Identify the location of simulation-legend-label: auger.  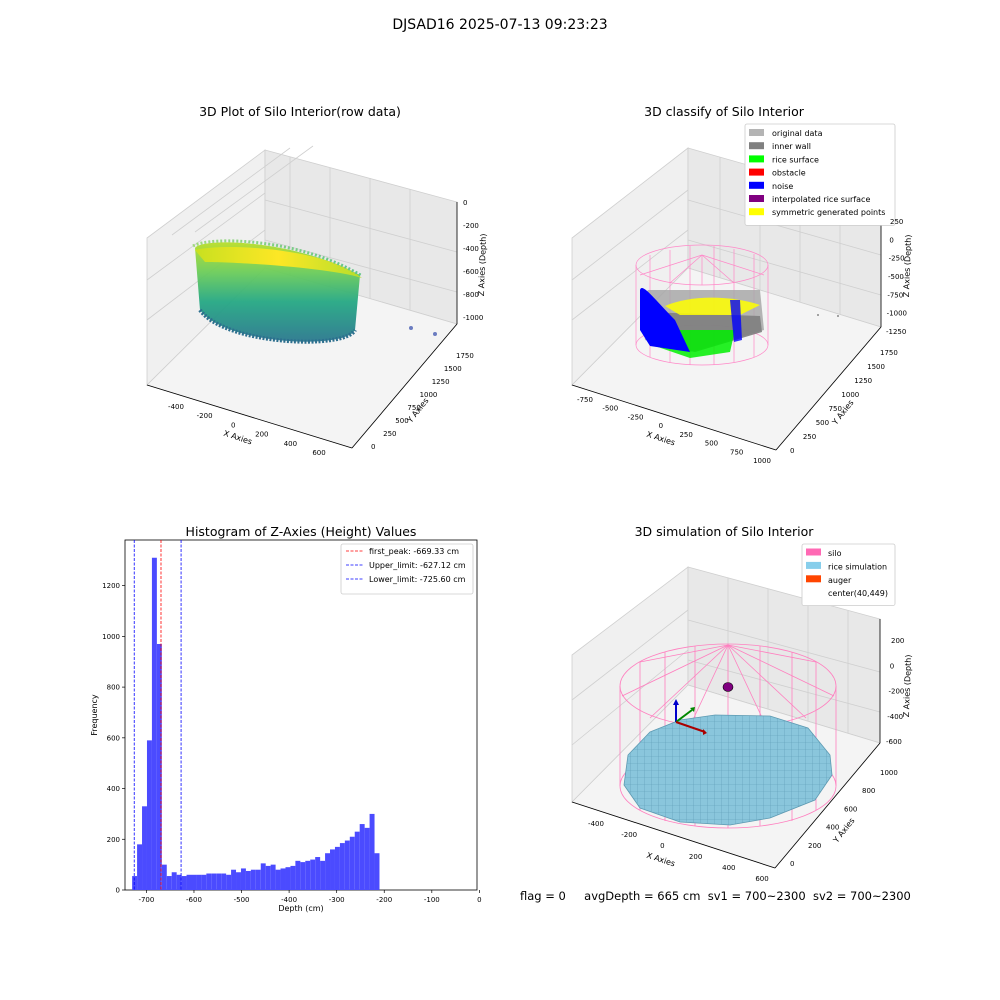
(840, 580).